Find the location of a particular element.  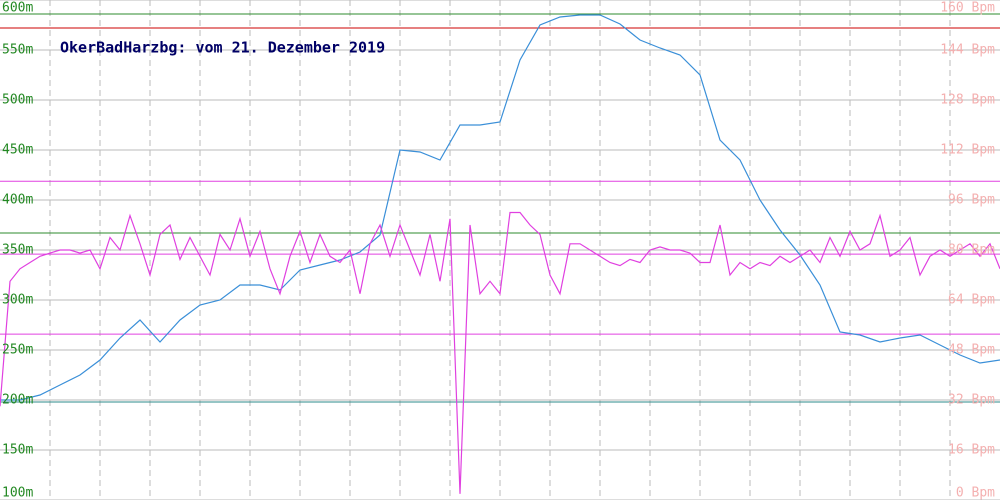

y-tick-label: 250m is located at coordinates (17, 350).